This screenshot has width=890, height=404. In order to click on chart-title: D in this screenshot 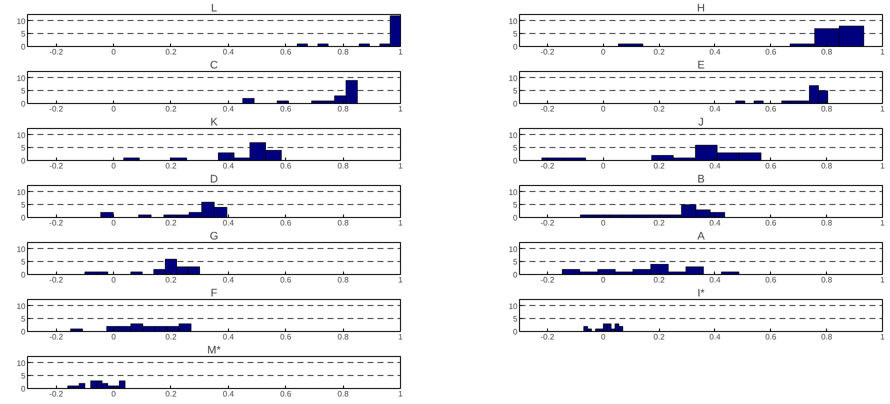, I will do `click(214, 180)`.